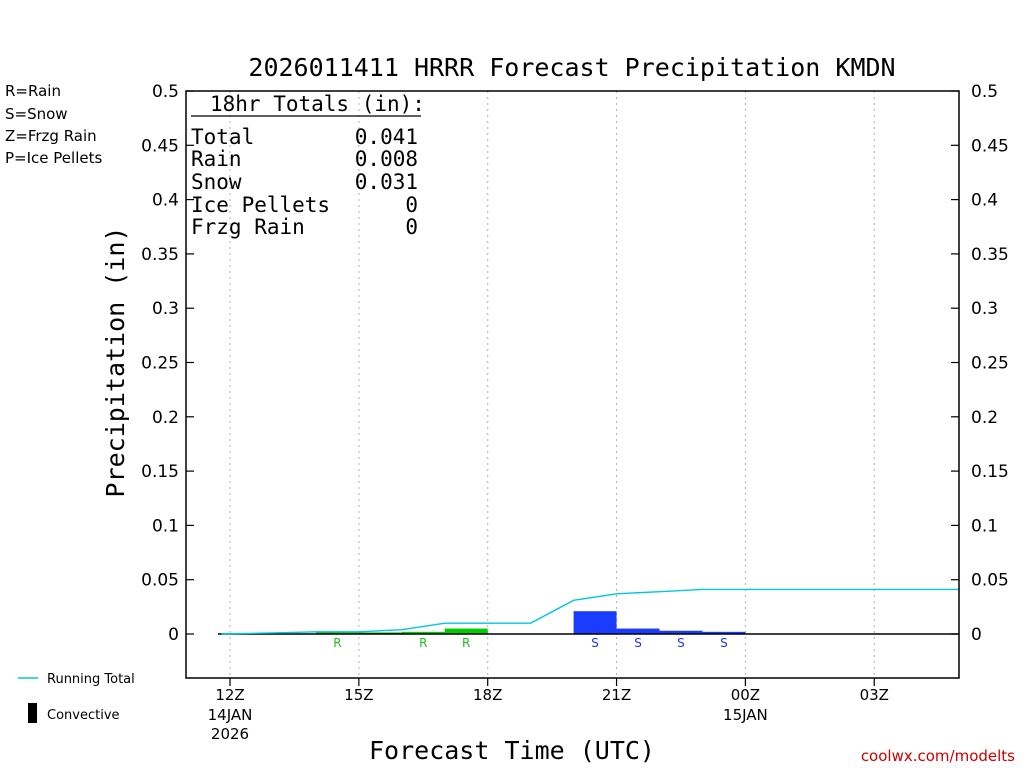  What do you see at coordinates (317, 104) in the screenshot?
I see `totals-heading: 18hr Totals (in):` at bounding box center [317, 104].